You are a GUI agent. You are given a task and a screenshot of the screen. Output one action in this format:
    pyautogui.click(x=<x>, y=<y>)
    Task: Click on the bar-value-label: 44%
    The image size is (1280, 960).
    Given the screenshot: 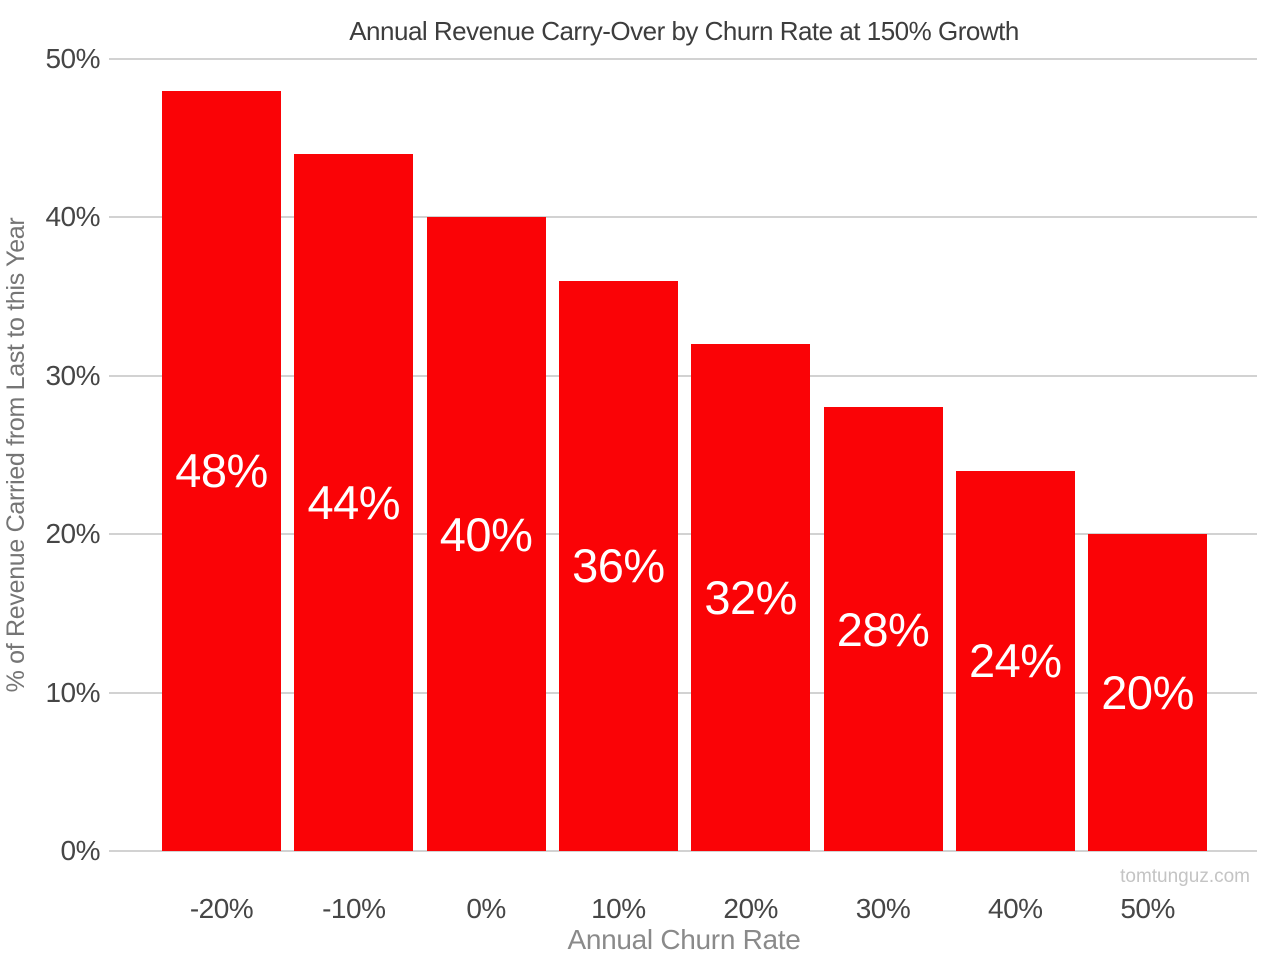 What is the action you would take?
    pyautogui.click(x=354, y=502)
    